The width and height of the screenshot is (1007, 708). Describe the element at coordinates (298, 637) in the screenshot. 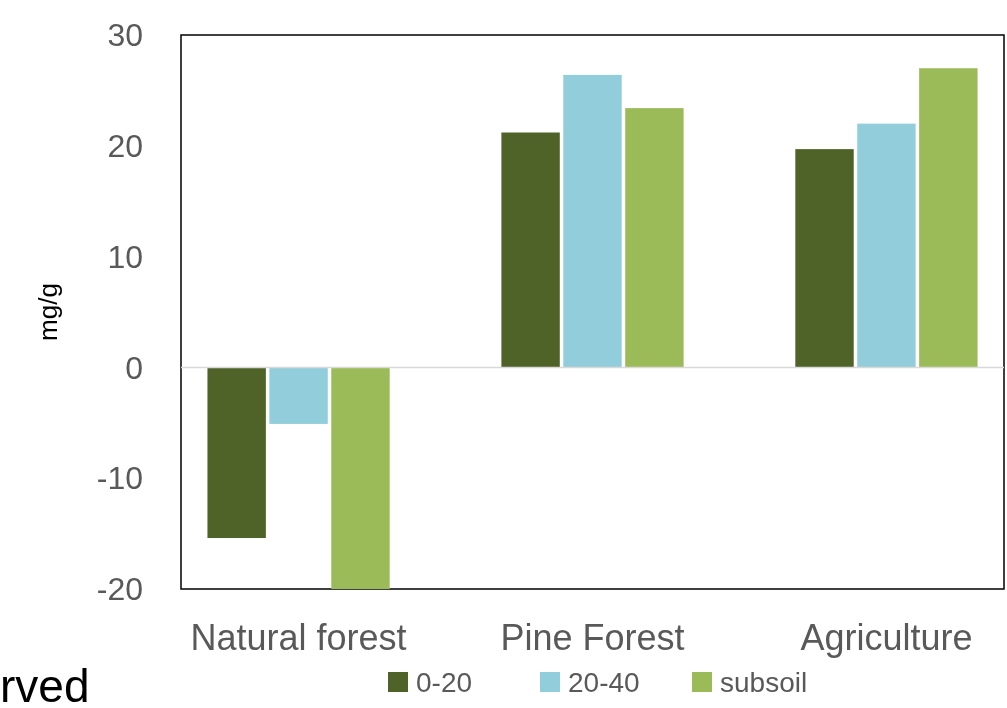

I see `x-tick-label: Natural forest` at that location.